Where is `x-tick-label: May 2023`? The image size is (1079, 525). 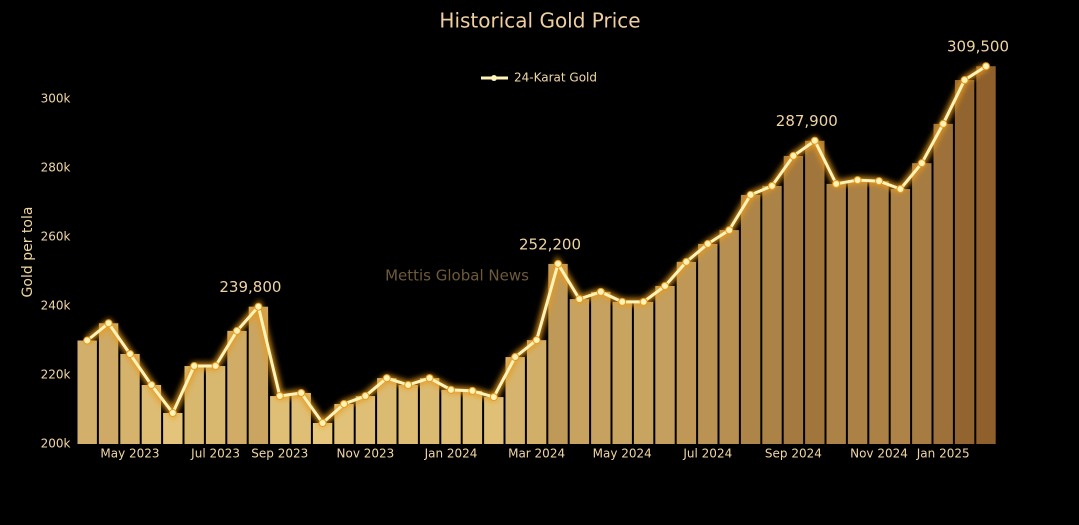
x-tick-label: May 2023 is located at coordinates (129, 454).